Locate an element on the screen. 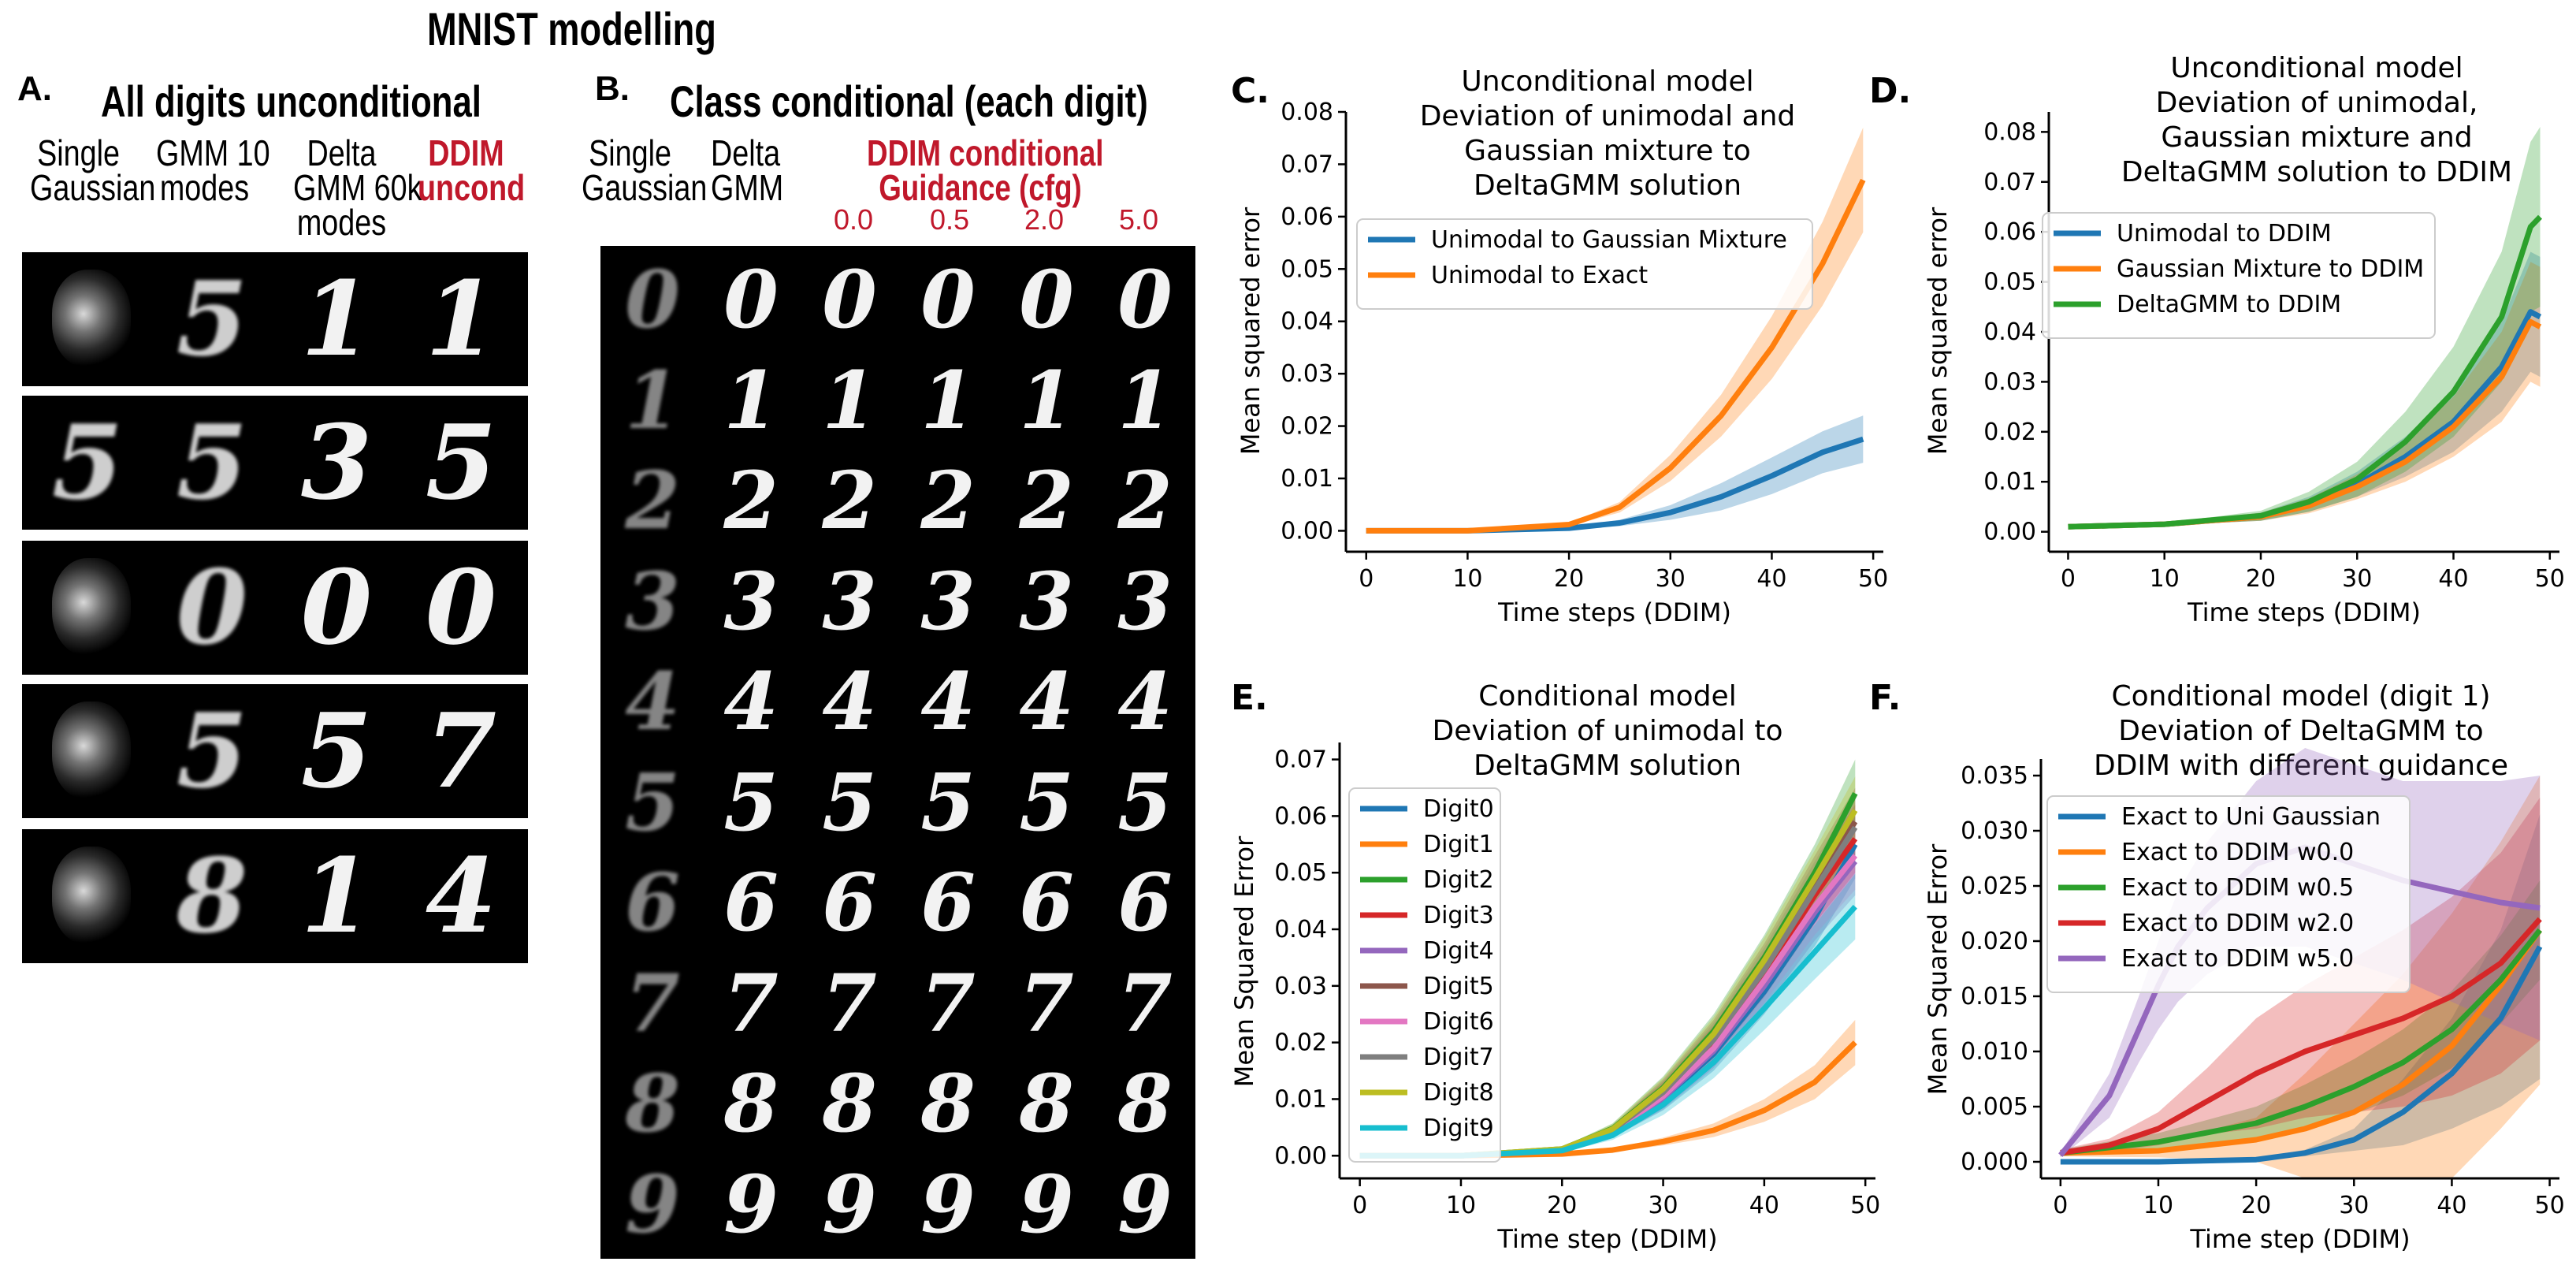 The width and height of the screenshot is (2576, 1269). chart-title-line: Deviation of unimodal to is located at coordinates (1607, 731).